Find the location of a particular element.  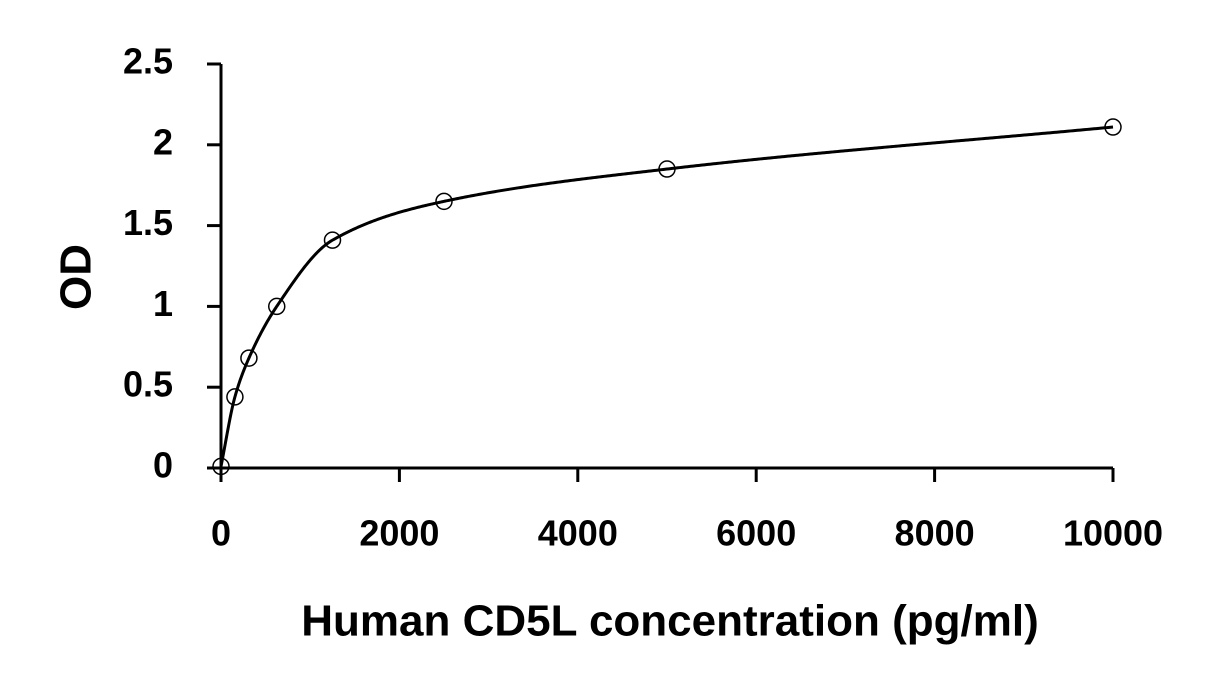

x-tick-label: 4000 is located at coordinates (578, 533).